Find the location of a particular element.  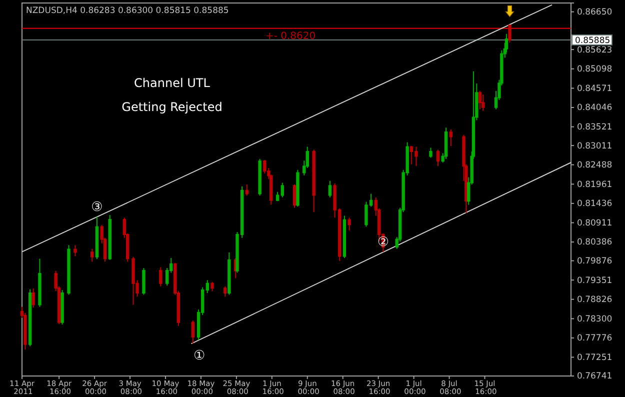

y-tick-label: 0.83521 is located at coordinates (594, 127).